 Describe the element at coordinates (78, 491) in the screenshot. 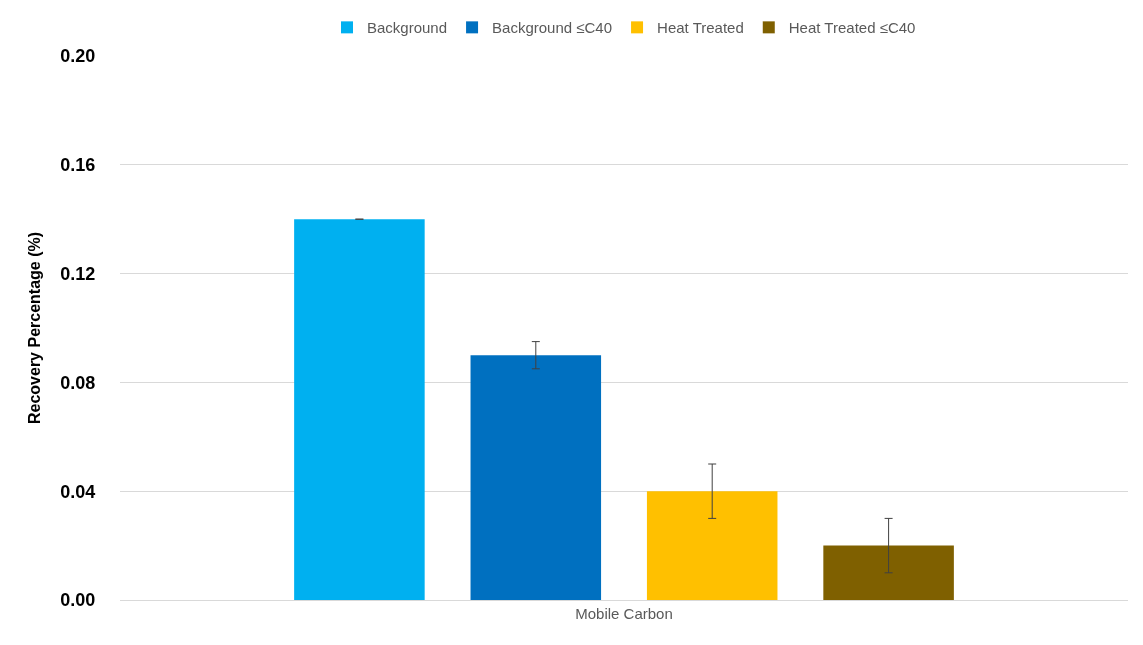

I see `y-tick-label: 0.04` at that location.